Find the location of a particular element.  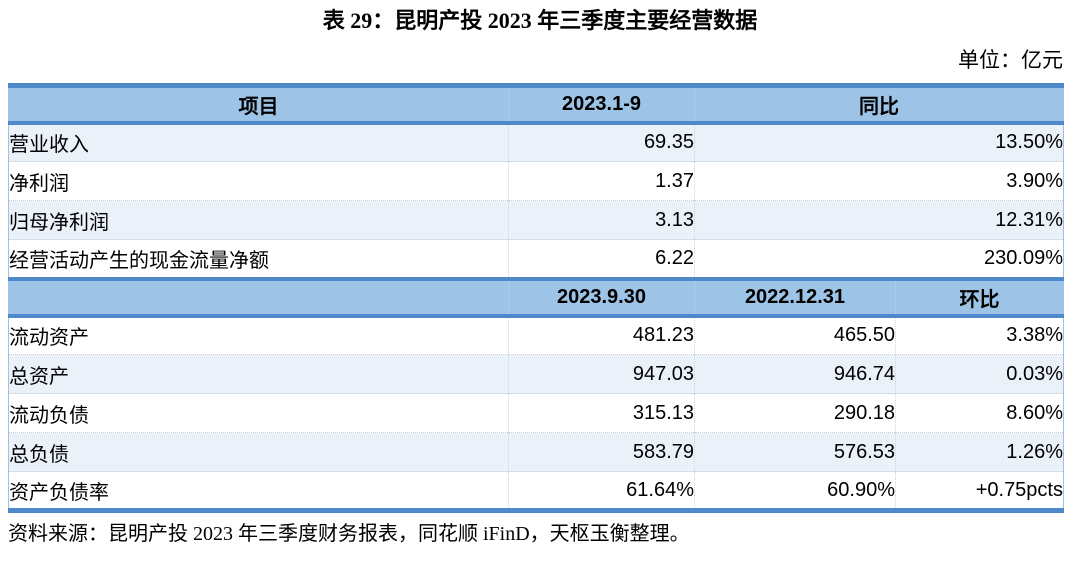

column-header-2023-1-9: 2023.1-9 is located at coordinates (601, 105).